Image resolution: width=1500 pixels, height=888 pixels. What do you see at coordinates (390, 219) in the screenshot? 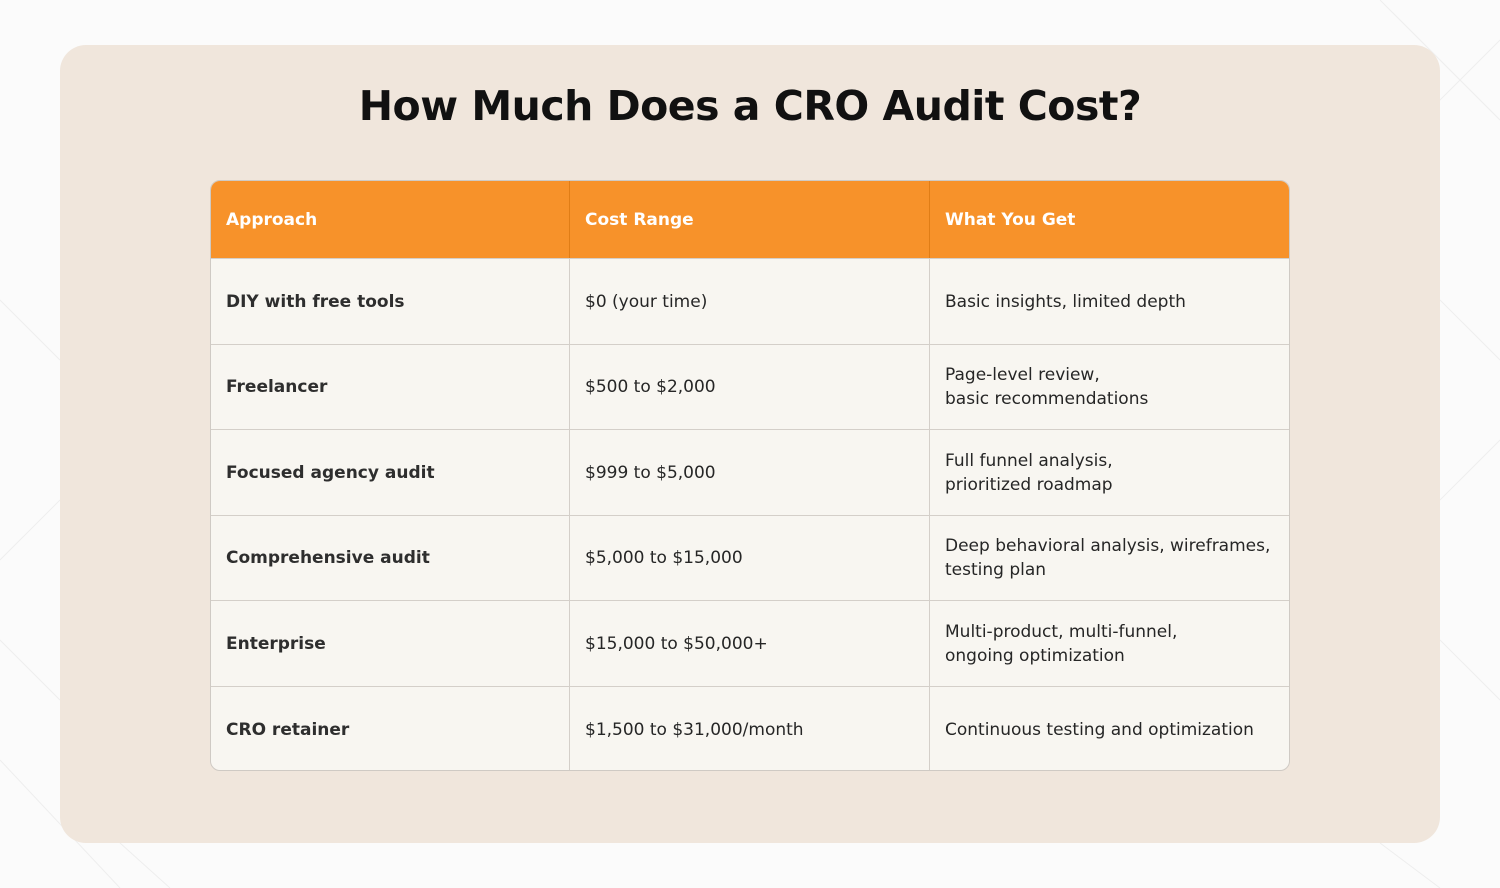
I see `header-approach: Approach` at bounding box center [390, 219].